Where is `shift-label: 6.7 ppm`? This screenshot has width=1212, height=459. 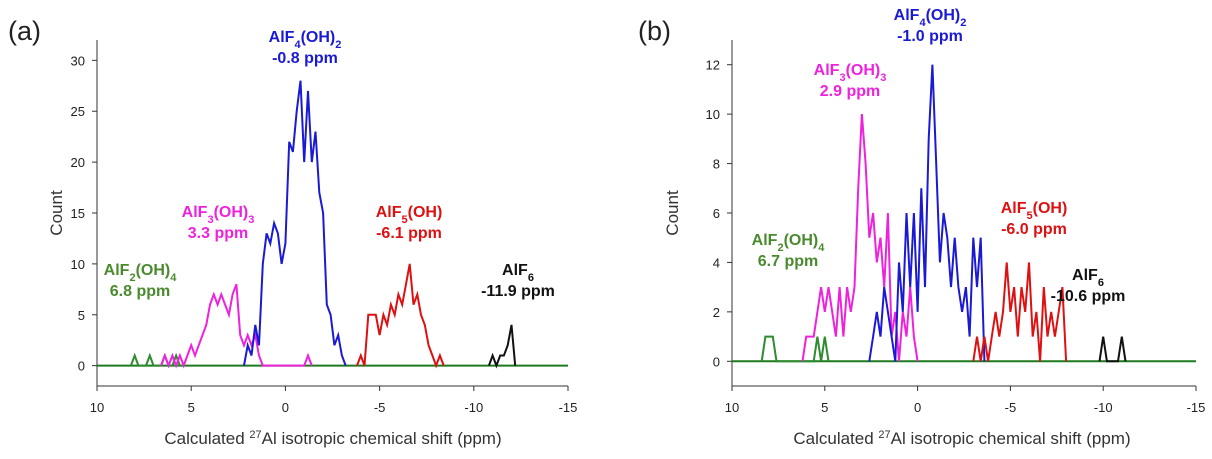 shift-label: 6.7 ppm is located at coordinates (788, 261).